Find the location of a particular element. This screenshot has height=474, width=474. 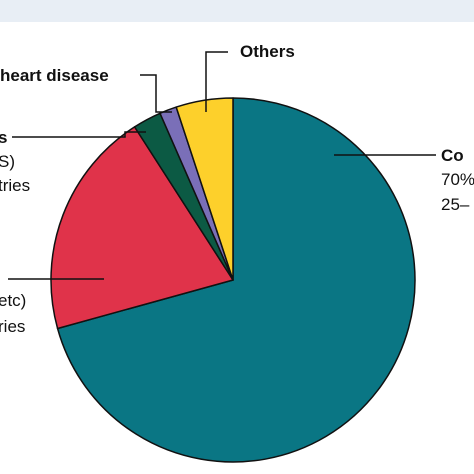

header-band is located at coordinates (237, 11).